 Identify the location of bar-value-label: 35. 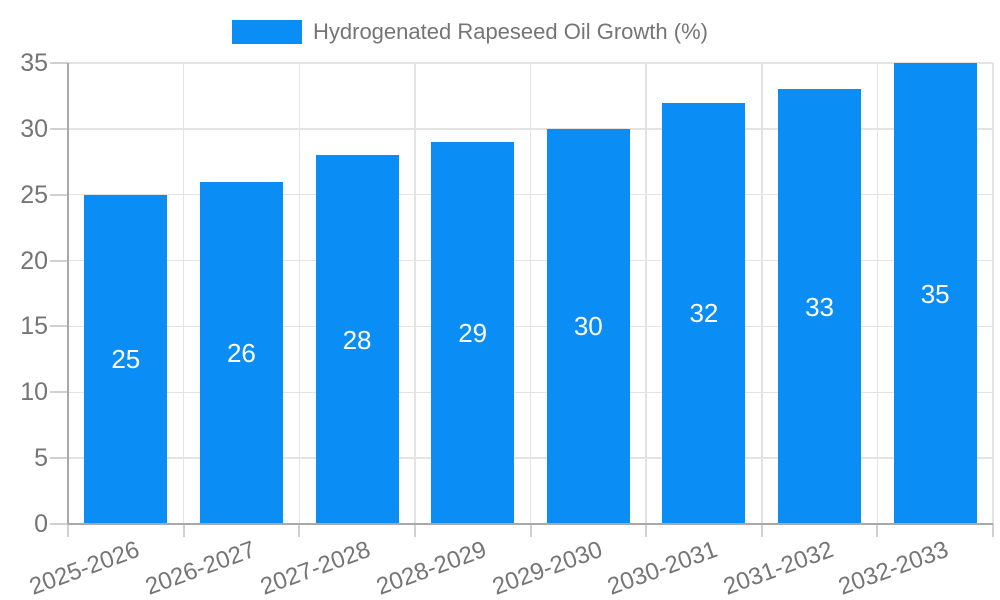
(935, 293).